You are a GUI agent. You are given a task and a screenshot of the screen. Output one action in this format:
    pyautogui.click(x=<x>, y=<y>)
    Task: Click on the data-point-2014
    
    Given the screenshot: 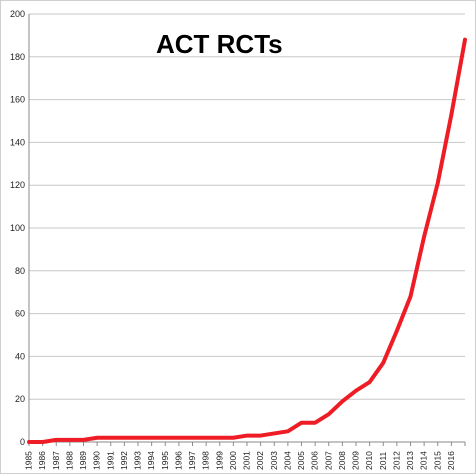 What is the action you would take?
    pyautogui.click(x=424, y=237)
    